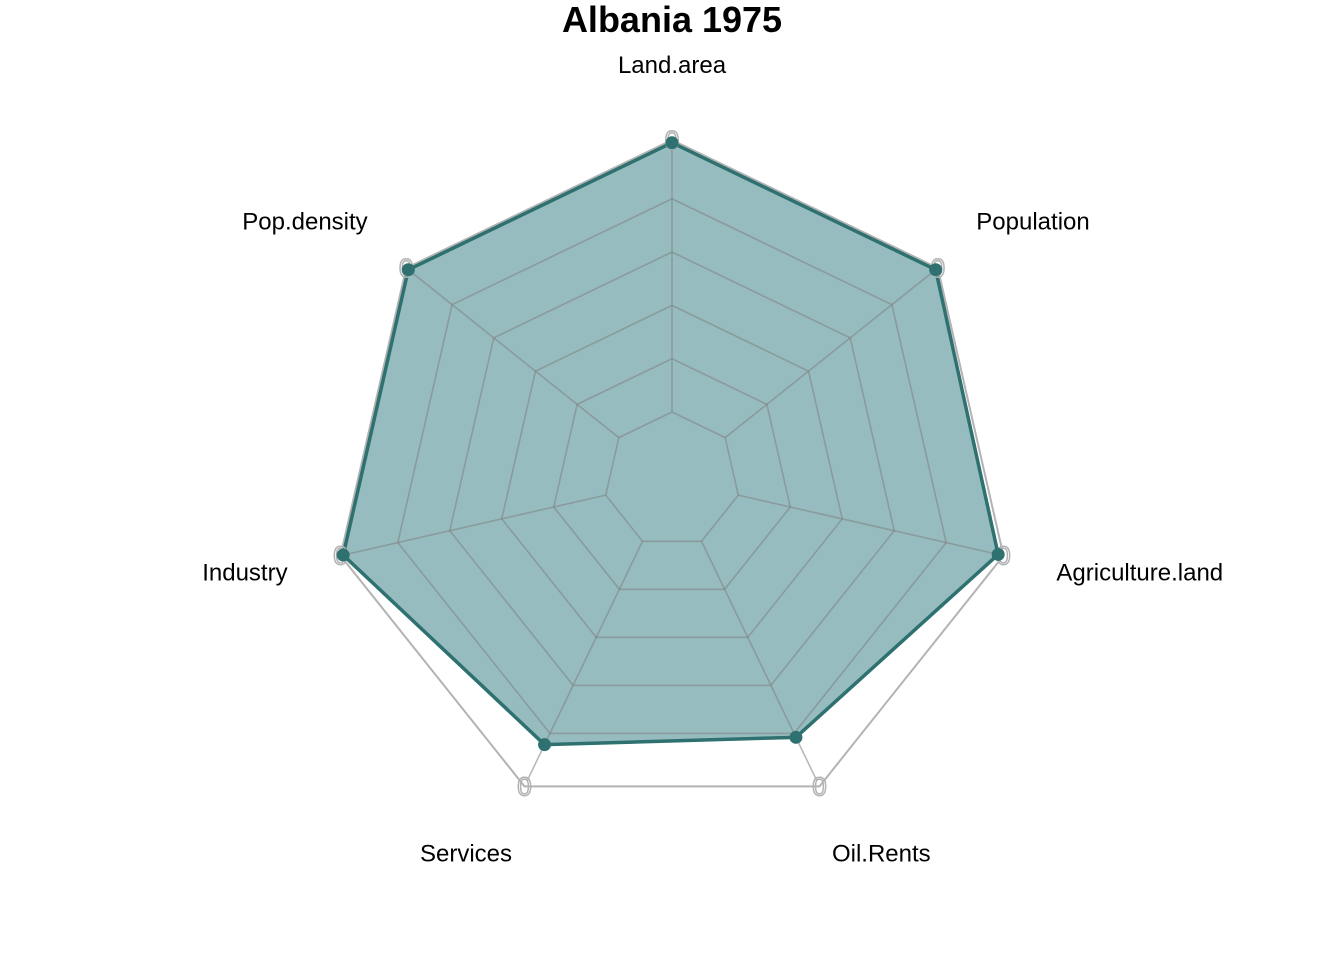 The width and height of the screenshot is (1344, 960). I want to click on axis-label-population: Population, so click(1032, 221).